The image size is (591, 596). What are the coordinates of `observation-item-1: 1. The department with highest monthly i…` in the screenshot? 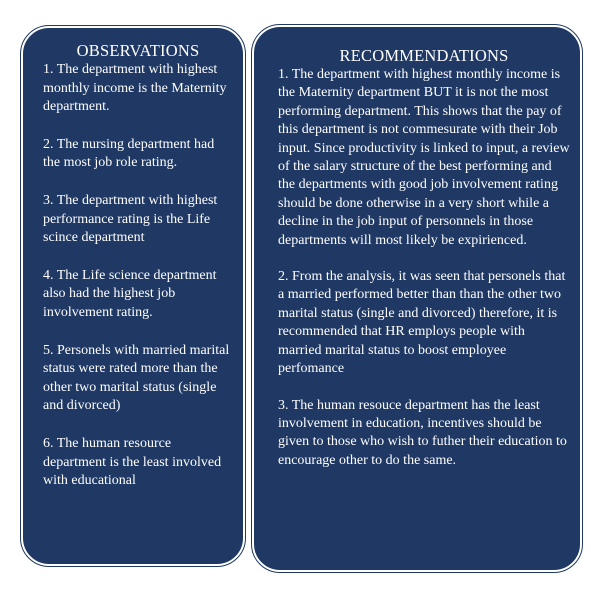 It's located at (135, 88).